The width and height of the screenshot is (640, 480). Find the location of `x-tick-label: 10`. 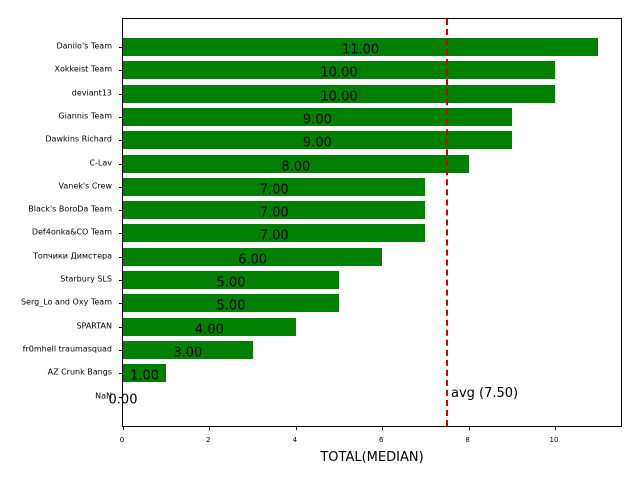

x-tick-label: 10 is located at coordinates (554, 440).